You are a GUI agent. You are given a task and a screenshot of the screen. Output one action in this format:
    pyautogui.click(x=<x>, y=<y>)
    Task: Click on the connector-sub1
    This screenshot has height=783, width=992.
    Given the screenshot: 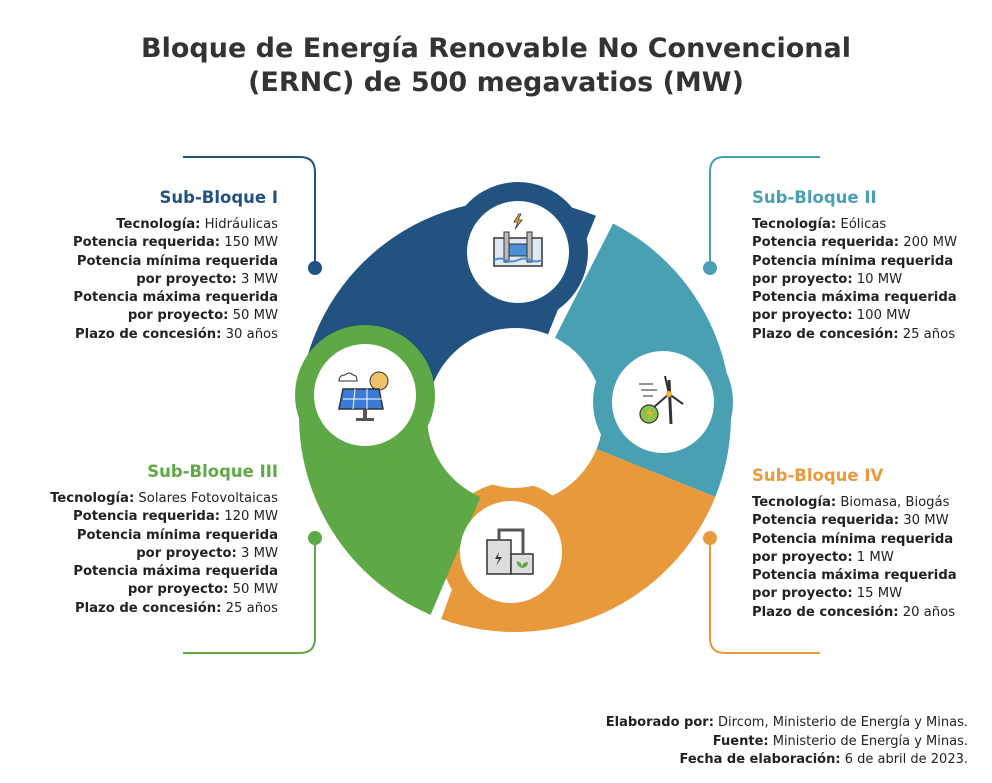 What is the action you would take?
    pyautogui.click(x=249, y=212)
    